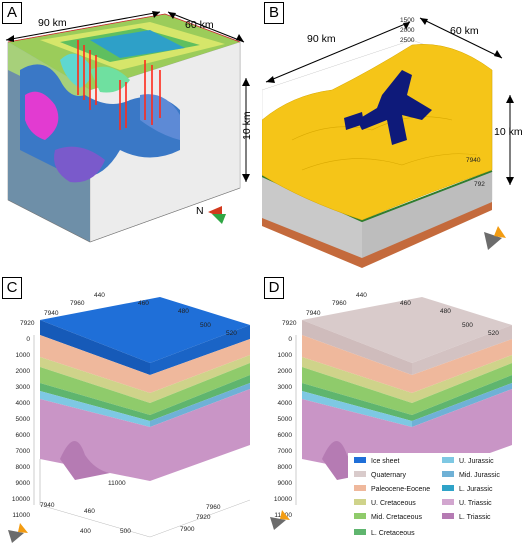 Image resolution: width=524 pixels, height=550 pixels. Describe the element at coordinates (508, 132) in the screenshot. I see `depth-label: 10 km` at that location.